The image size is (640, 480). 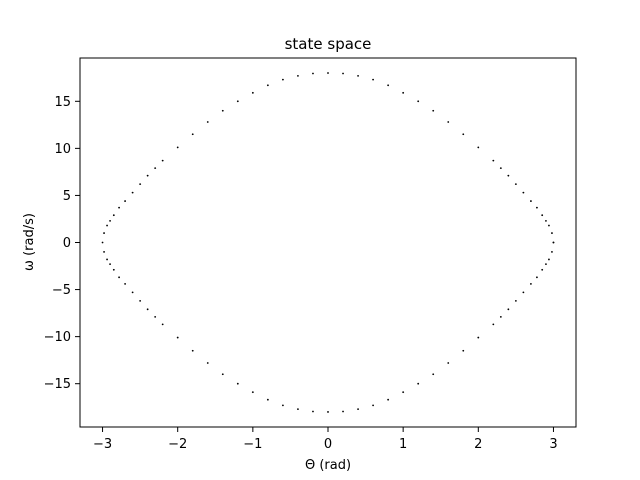 What do you see at coordinates (29, 242) in the screenshot?
I see `y-axis-label: ω (rad/s)` at bounding box center [29, 242].